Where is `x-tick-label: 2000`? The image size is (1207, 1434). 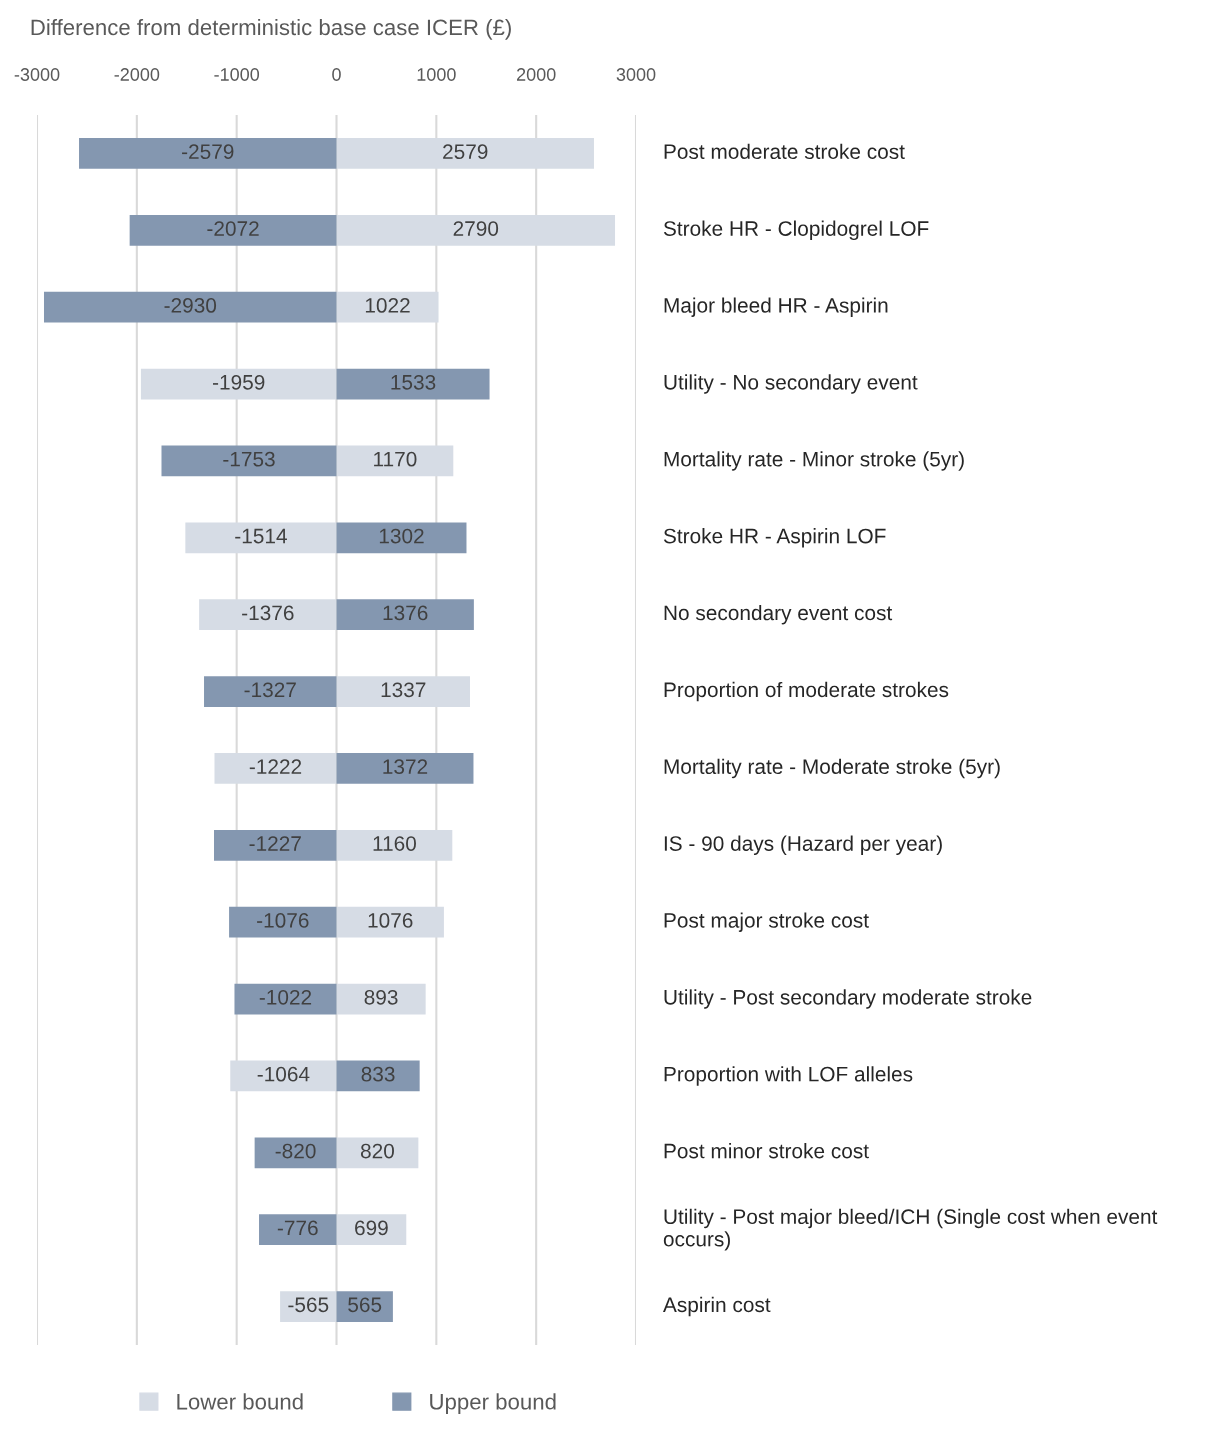
x-tick-label: 2000 is located at coordinates (536, 74).